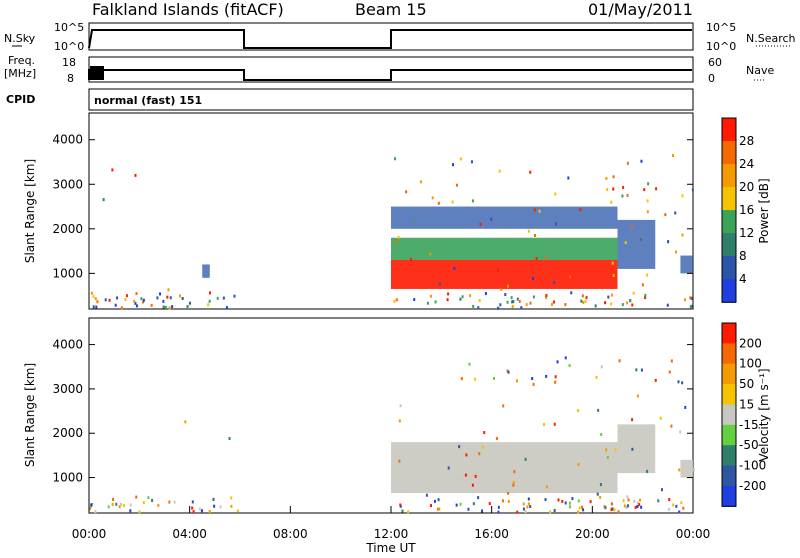  I want to click on nsearch-tick-bottom: 10^0, so click(721, 46).